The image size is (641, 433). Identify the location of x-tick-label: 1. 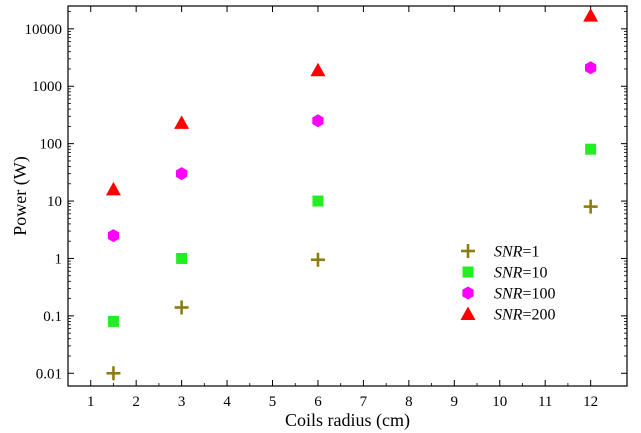
(91, 402).